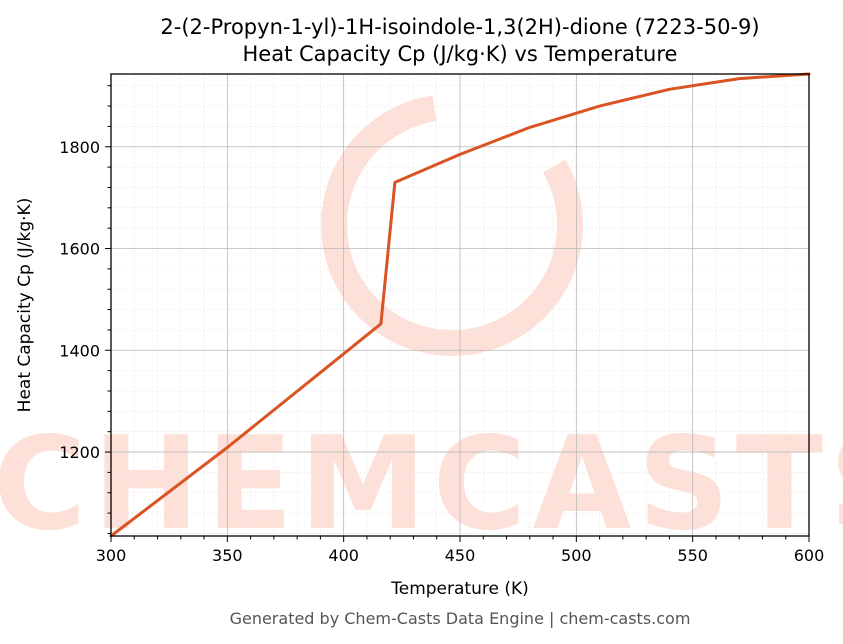  I want to click on y-axis-label: Heat Capacity Cp (J/kg·K), so click(25, 305).